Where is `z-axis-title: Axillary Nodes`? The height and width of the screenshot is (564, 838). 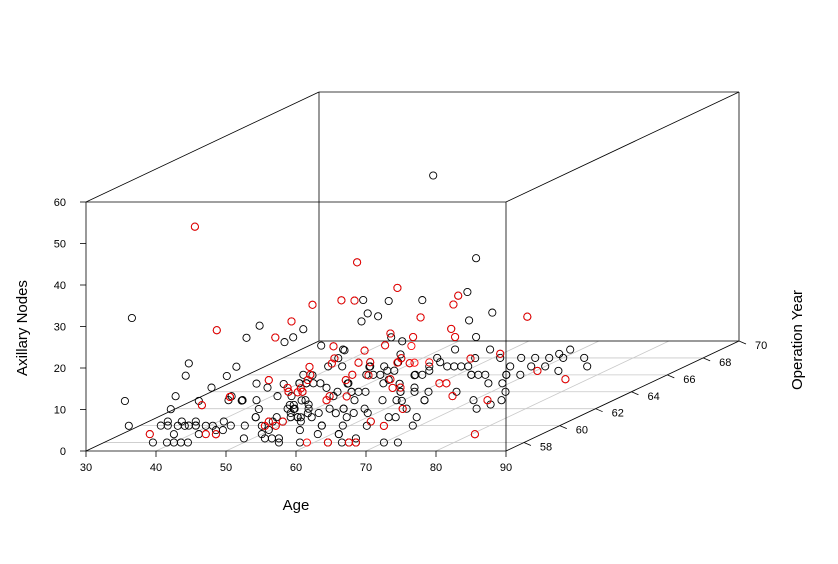
z-axis-title: Axillary Nodes is located at coordinates (22, 328).